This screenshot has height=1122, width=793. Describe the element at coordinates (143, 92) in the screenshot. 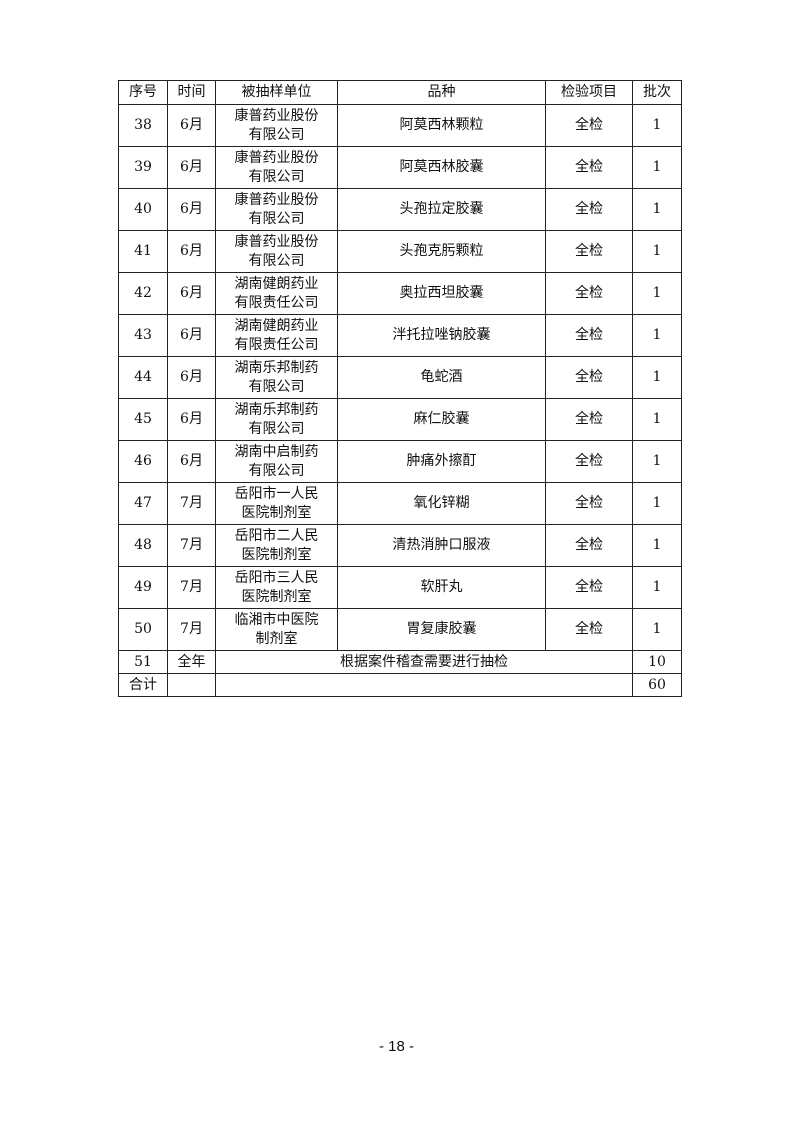

I see `header-no: 序号` at that location.